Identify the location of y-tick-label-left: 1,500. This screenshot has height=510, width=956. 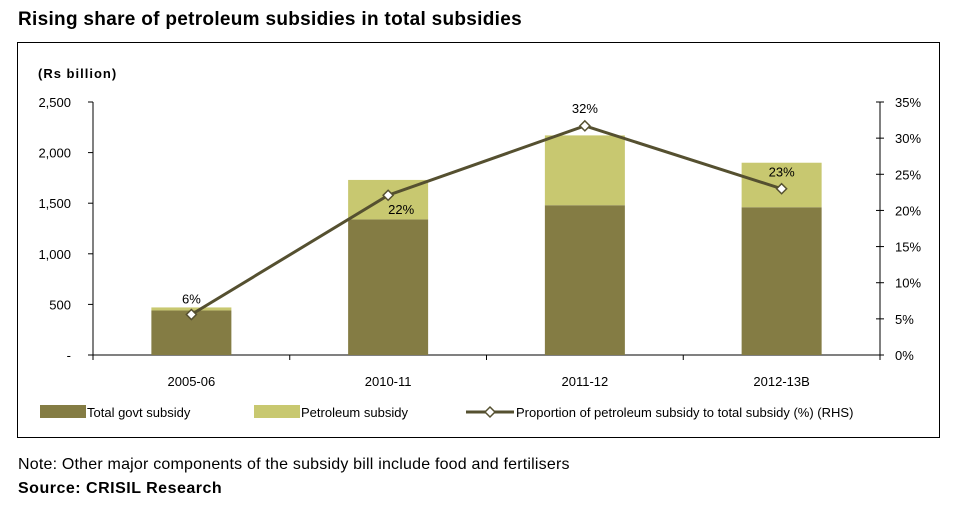
(54, 203).